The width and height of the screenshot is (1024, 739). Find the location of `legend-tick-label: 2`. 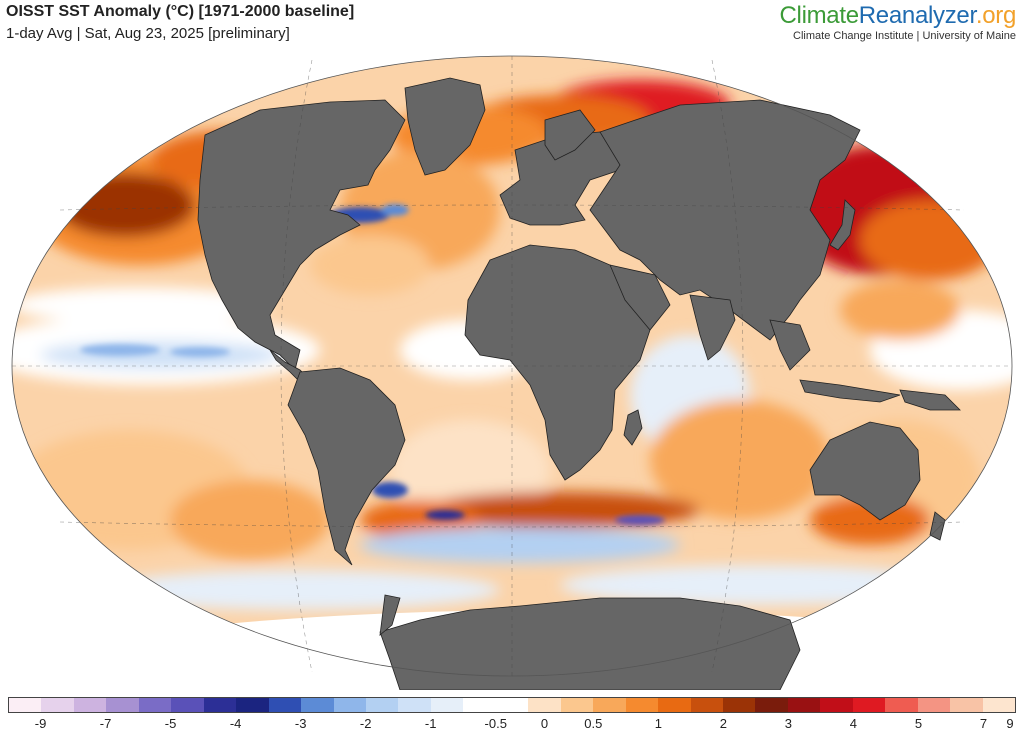

legend-tick-label: 2 is located at coordinates (723, 723).